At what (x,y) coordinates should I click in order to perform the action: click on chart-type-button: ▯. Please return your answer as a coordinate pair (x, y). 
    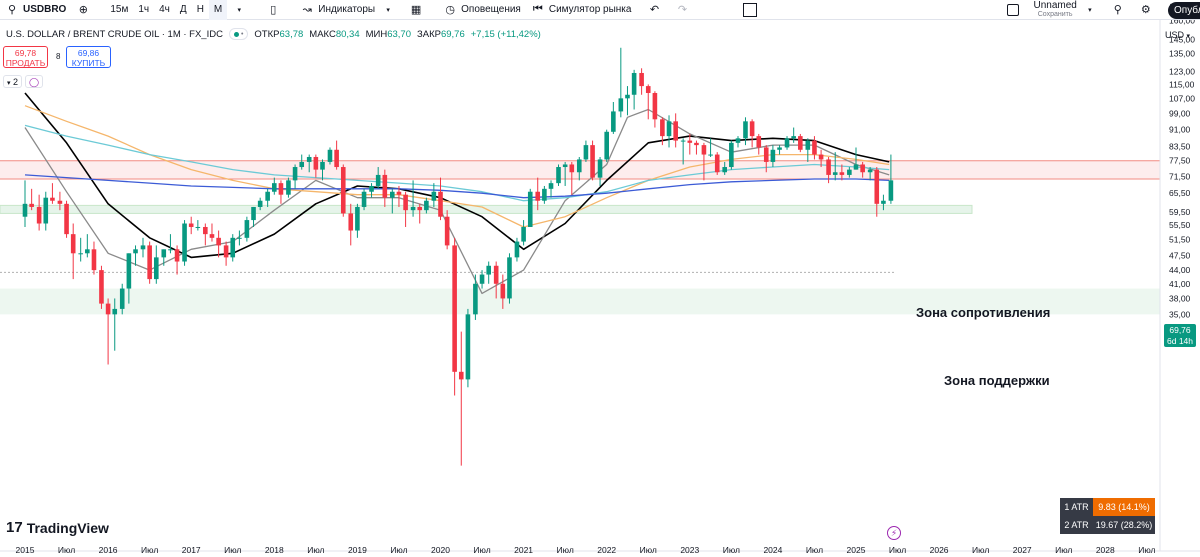
    Looking at the image, I should click on (275, 10).